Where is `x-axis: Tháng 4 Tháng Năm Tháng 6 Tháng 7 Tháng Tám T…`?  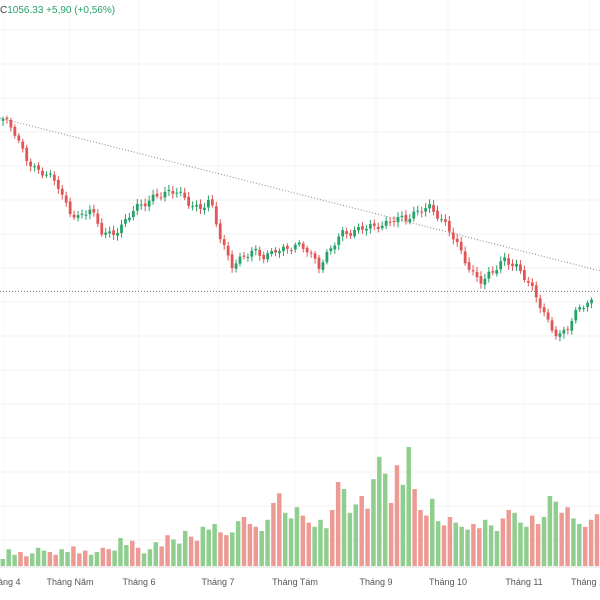 x-axis: Tháng 4 Tháng Năm Tháng 6 Tháng 7 Tháng Tám T… is located at coordinates (300, 576).